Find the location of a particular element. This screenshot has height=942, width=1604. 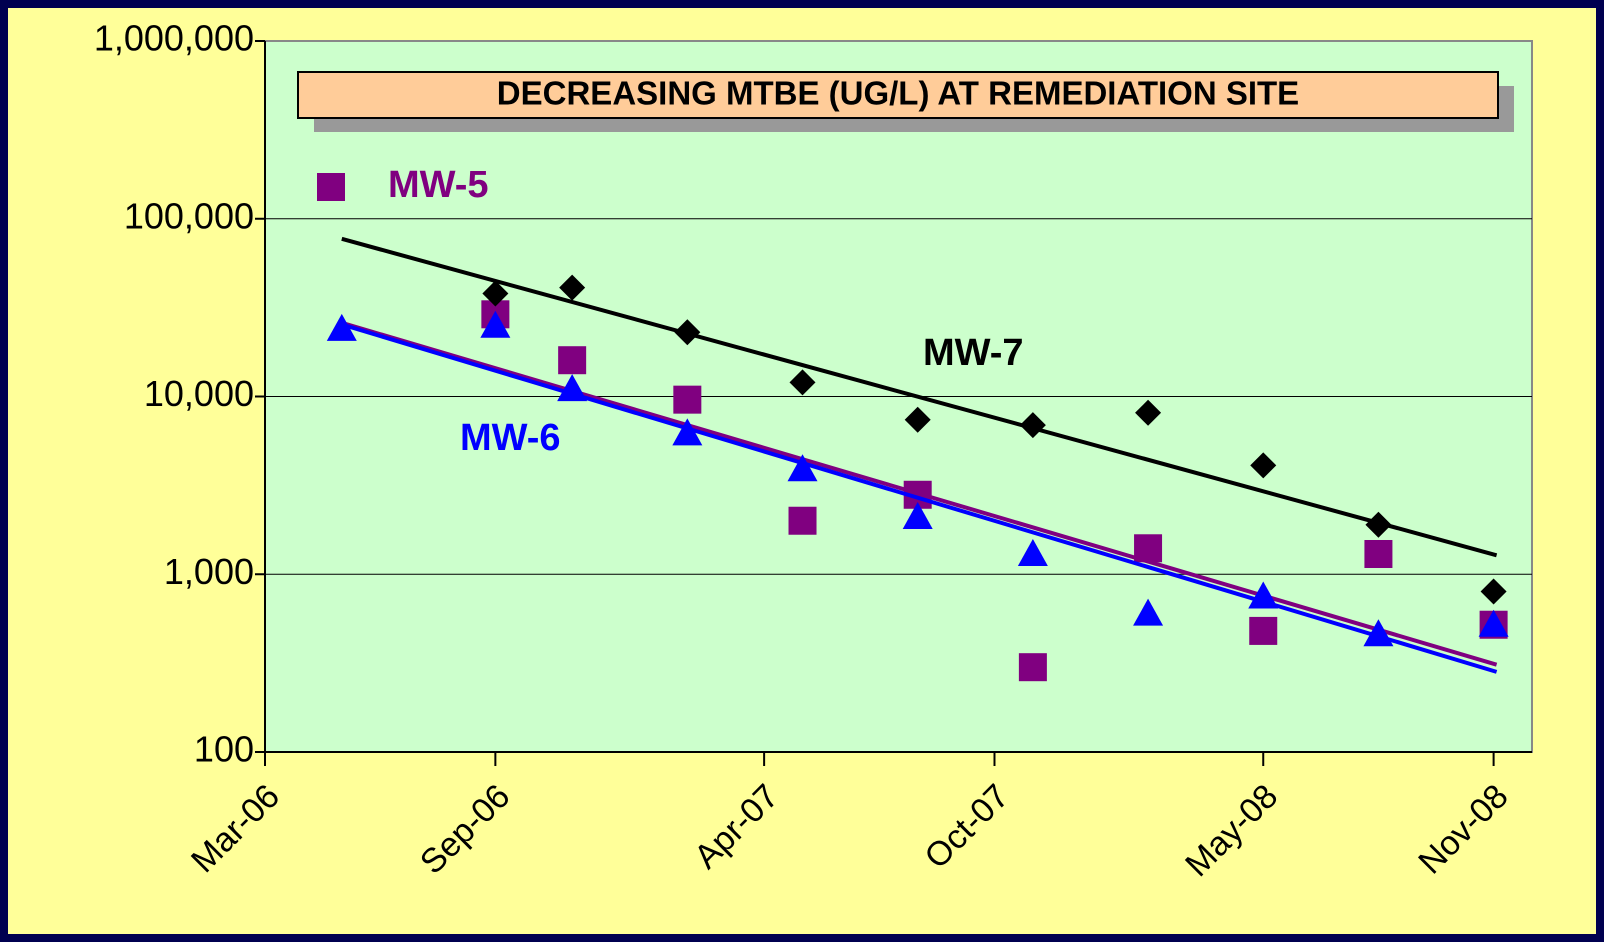

y-tick-label: 100 is located at coordinates (224, 749).